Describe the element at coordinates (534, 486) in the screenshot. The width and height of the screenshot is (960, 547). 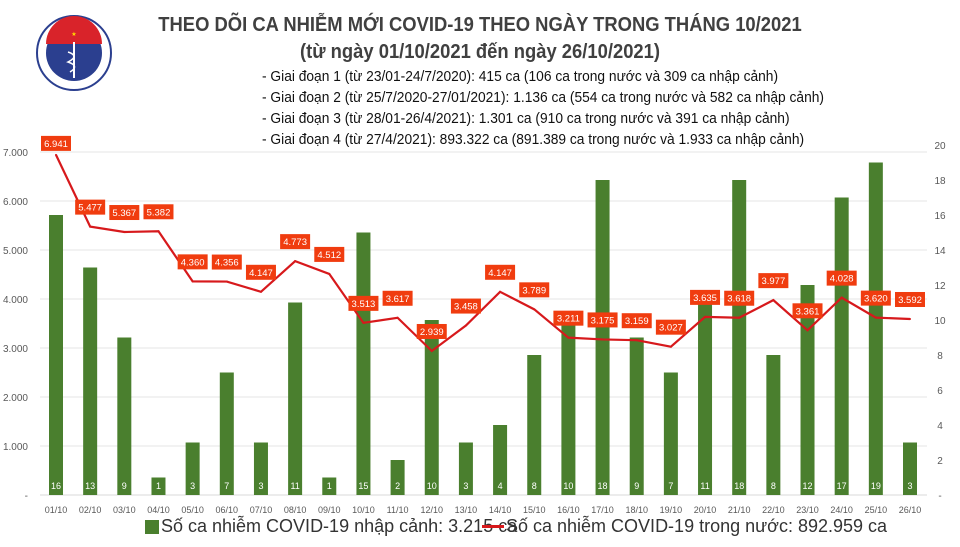
I see `bar-data-label: 8` at that location.